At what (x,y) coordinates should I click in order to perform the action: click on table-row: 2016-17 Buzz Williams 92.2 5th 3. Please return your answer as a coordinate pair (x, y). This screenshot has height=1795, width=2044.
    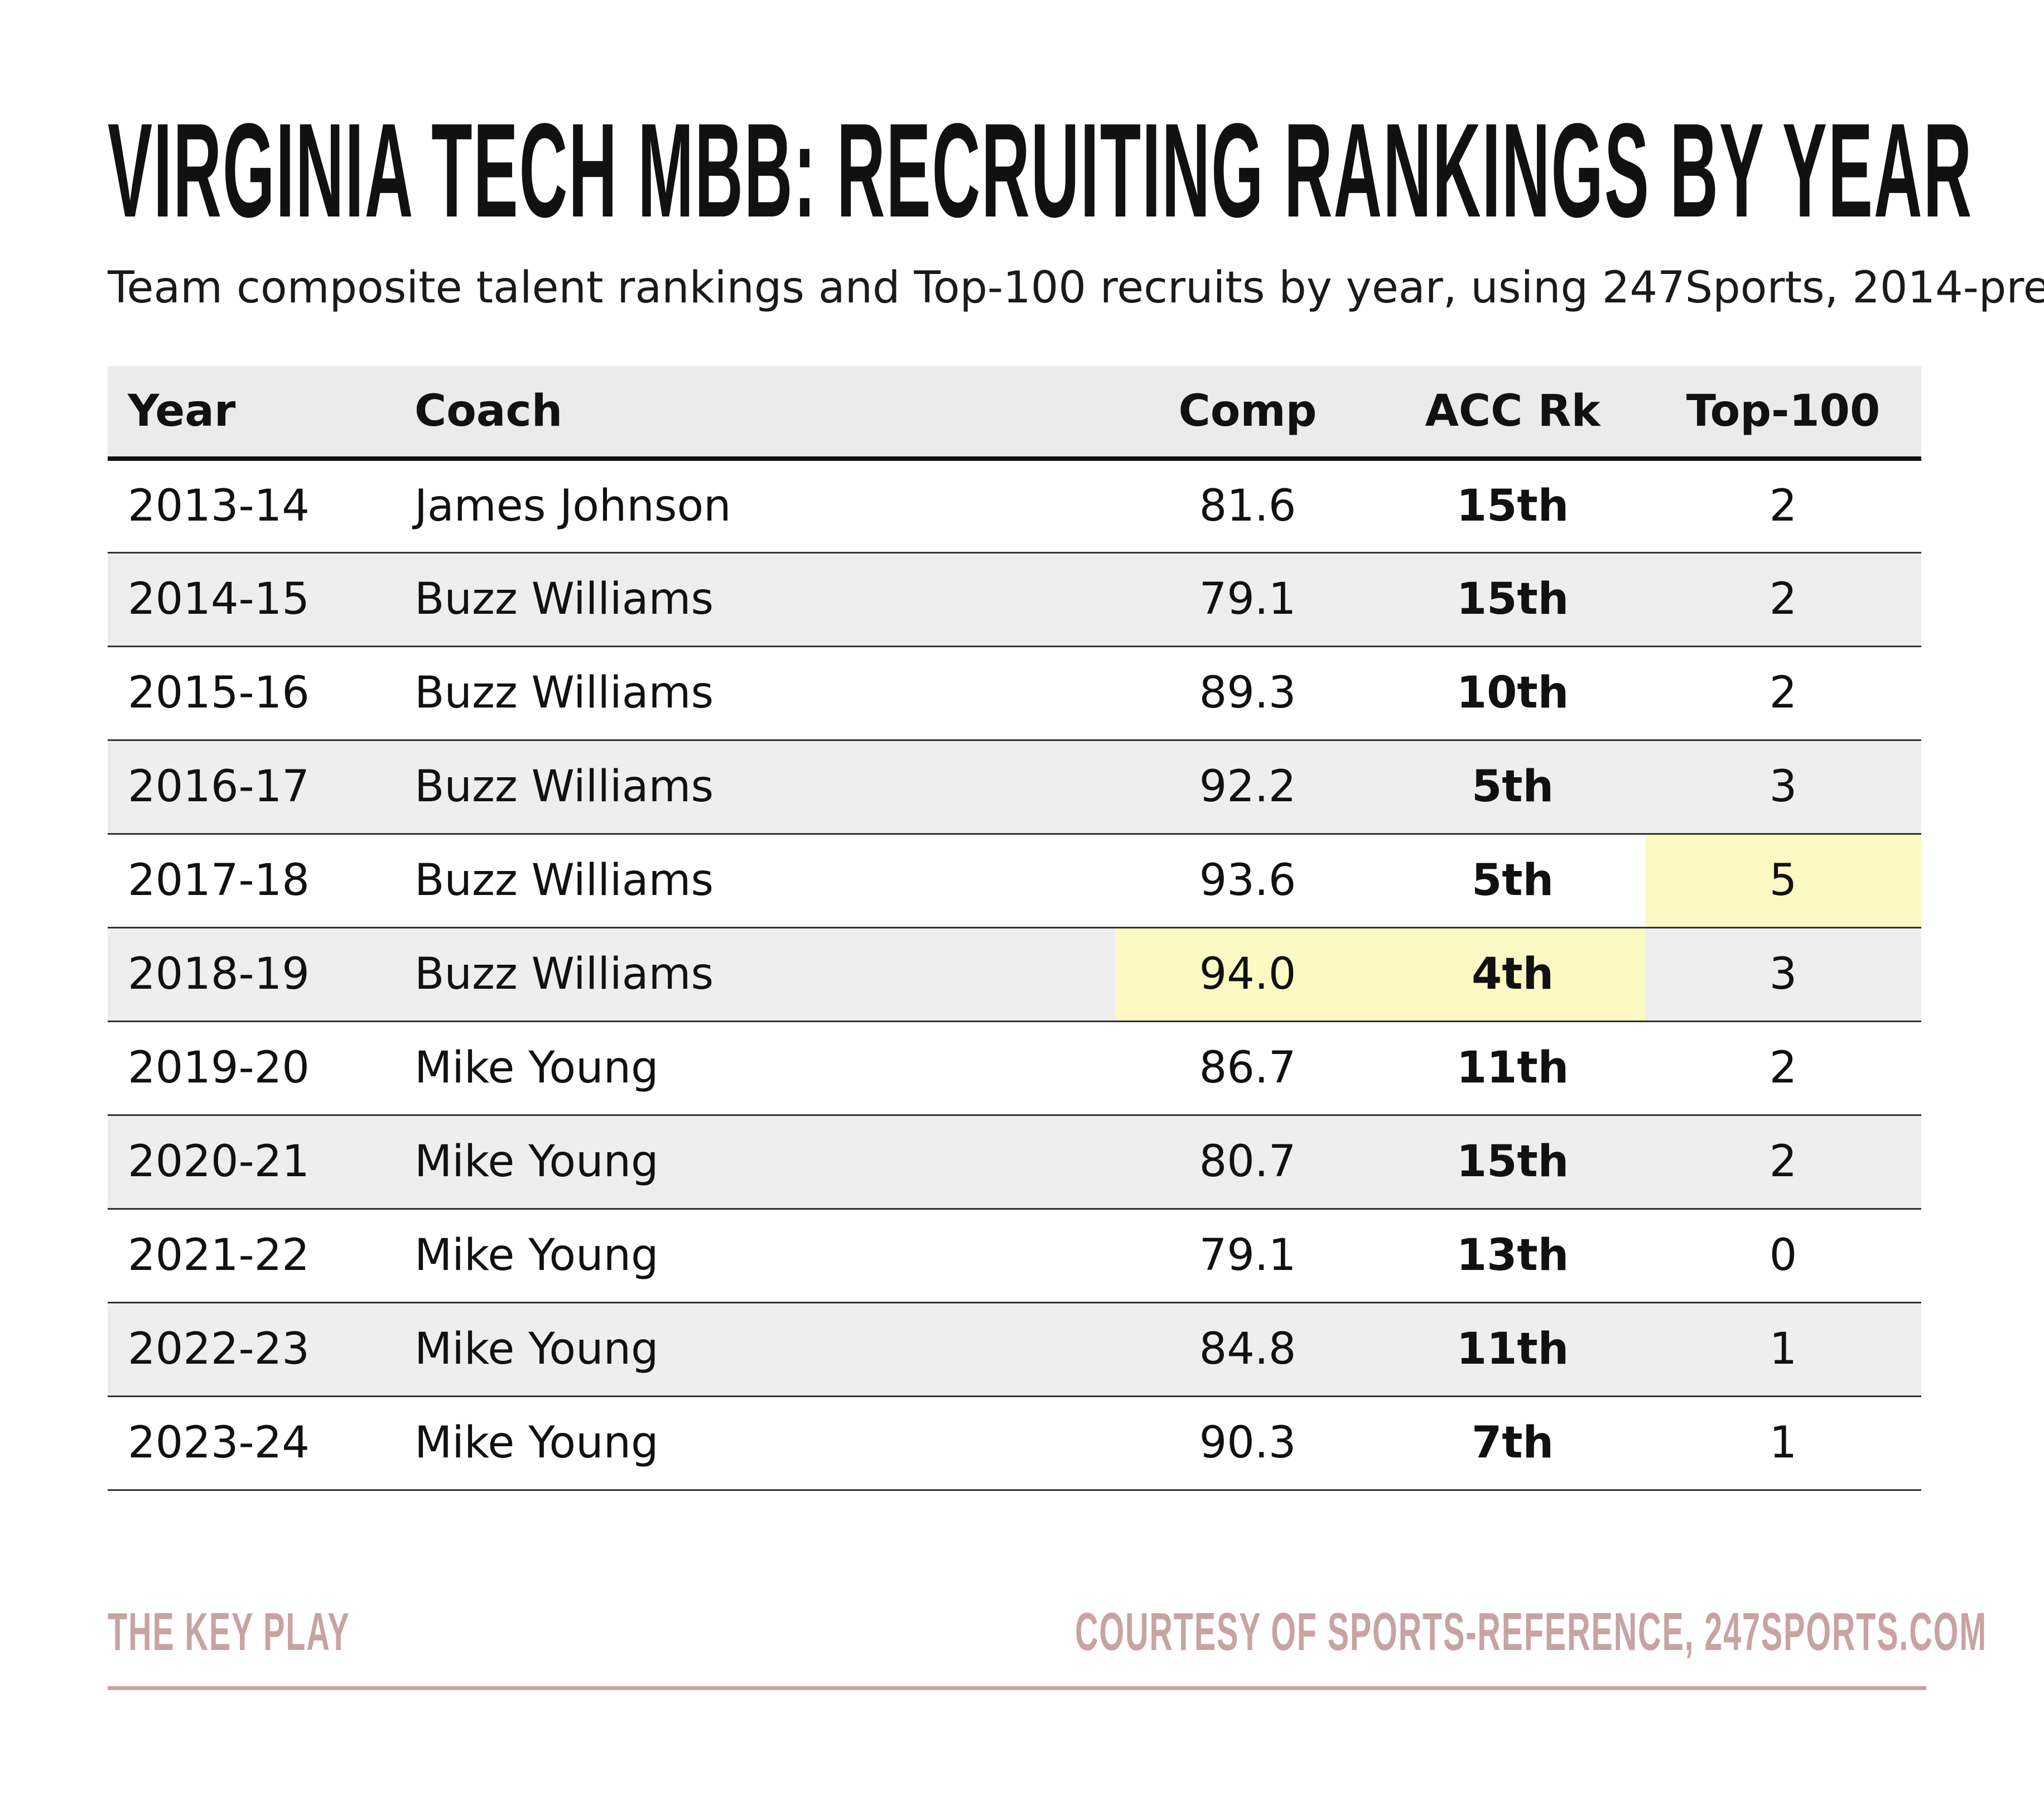
    Looking at the image, I should click on (1014, 787).